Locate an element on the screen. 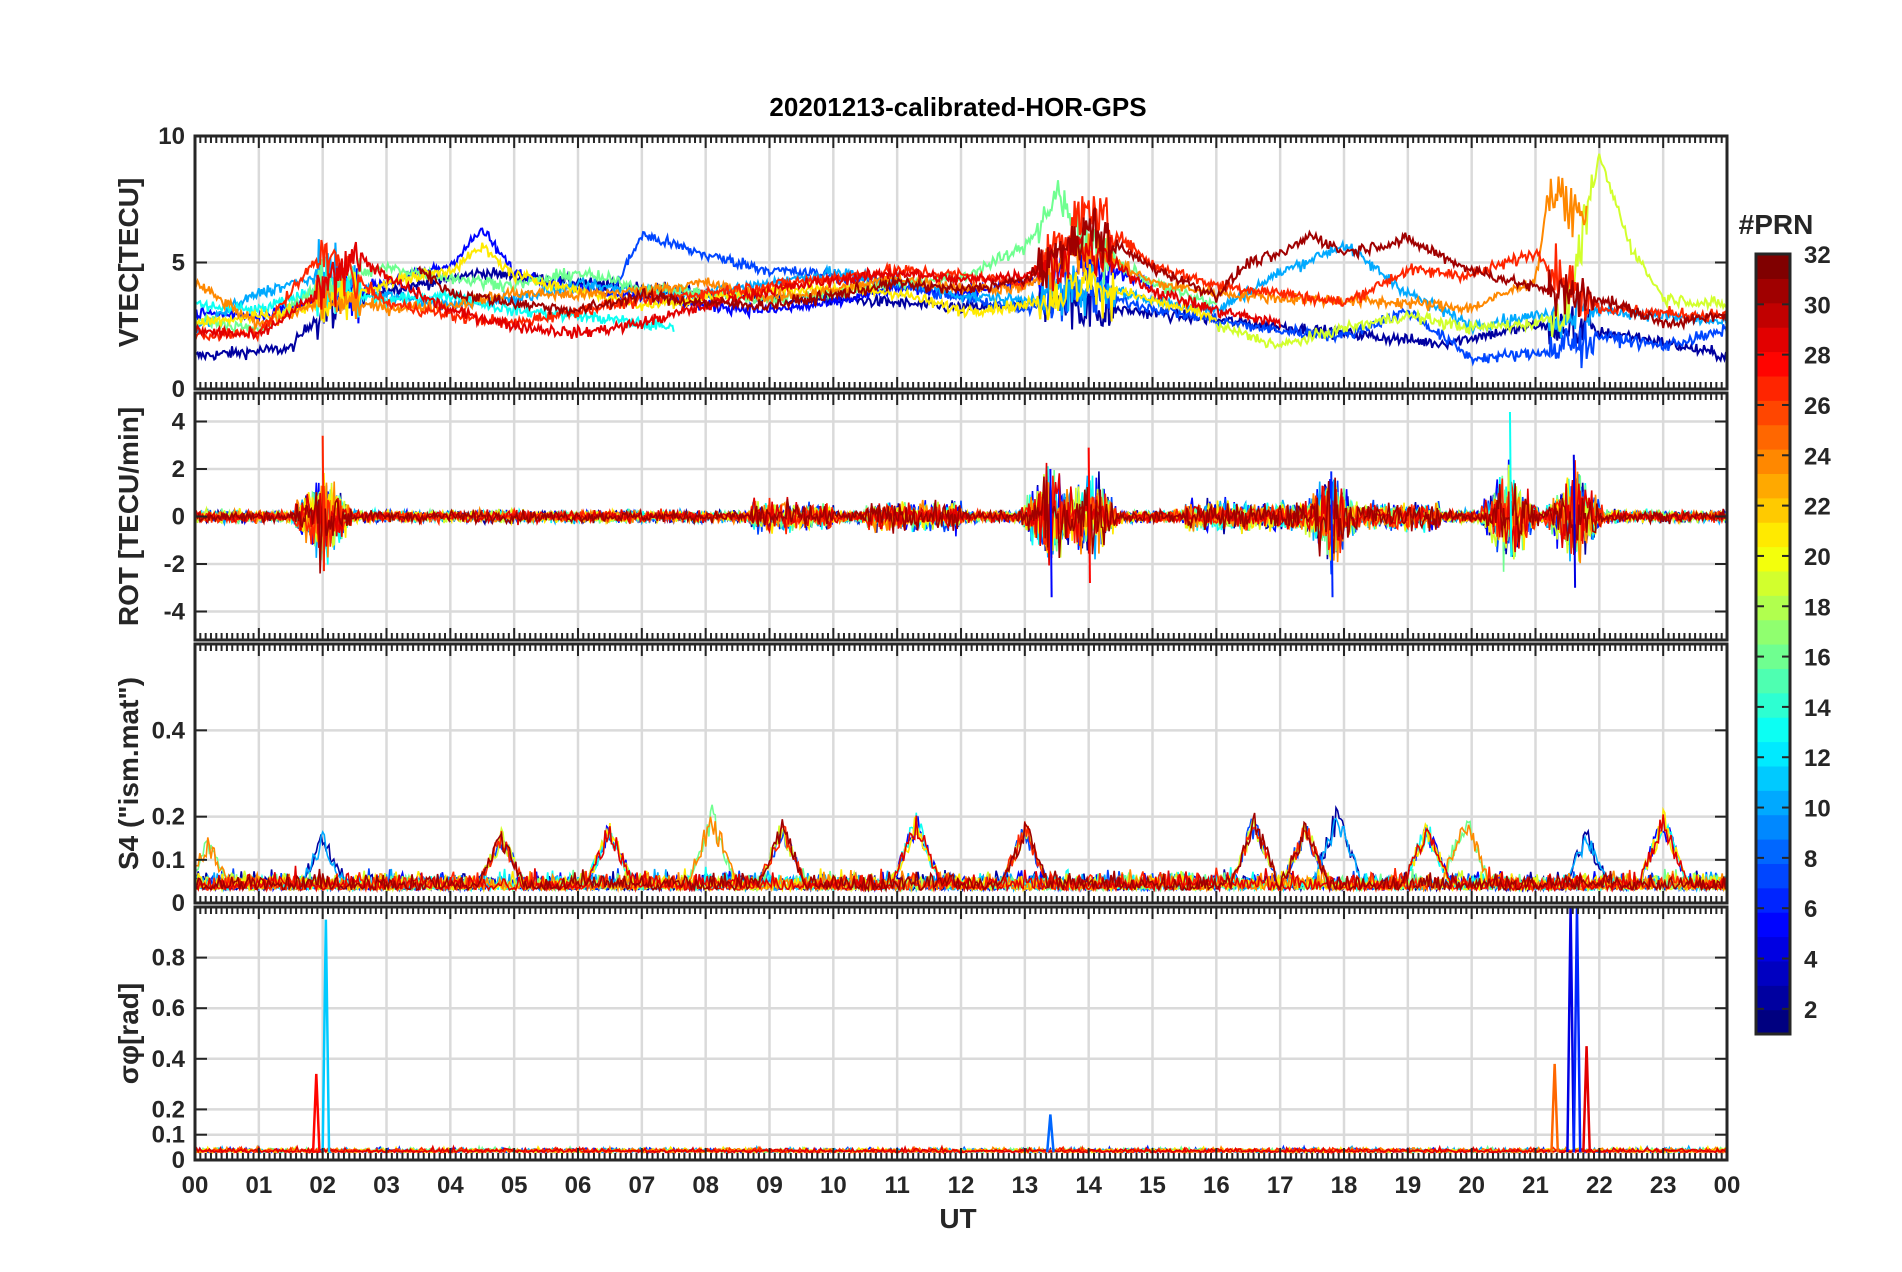 The image size is (1902, 1272). x-tick-label: 19 is located at coordinates (1407, 1185).